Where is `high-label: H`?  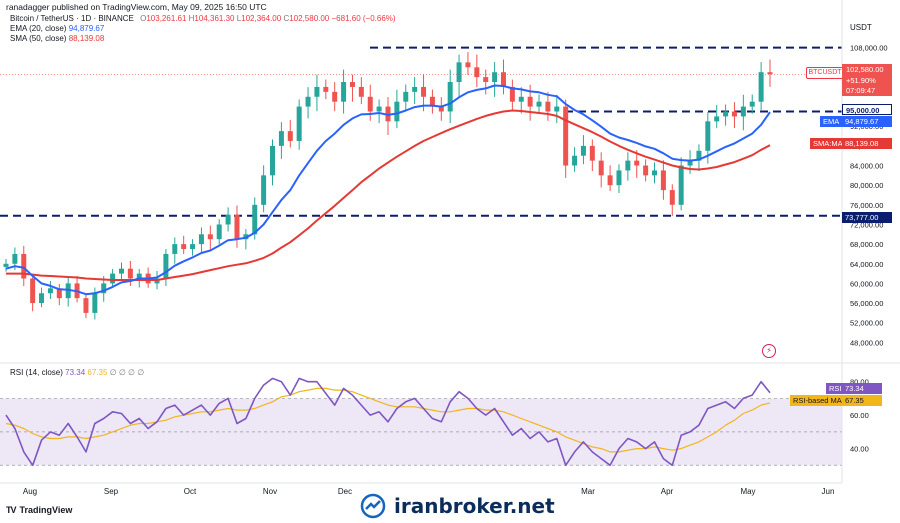 high-label: H is located at coordinates (191, 18).